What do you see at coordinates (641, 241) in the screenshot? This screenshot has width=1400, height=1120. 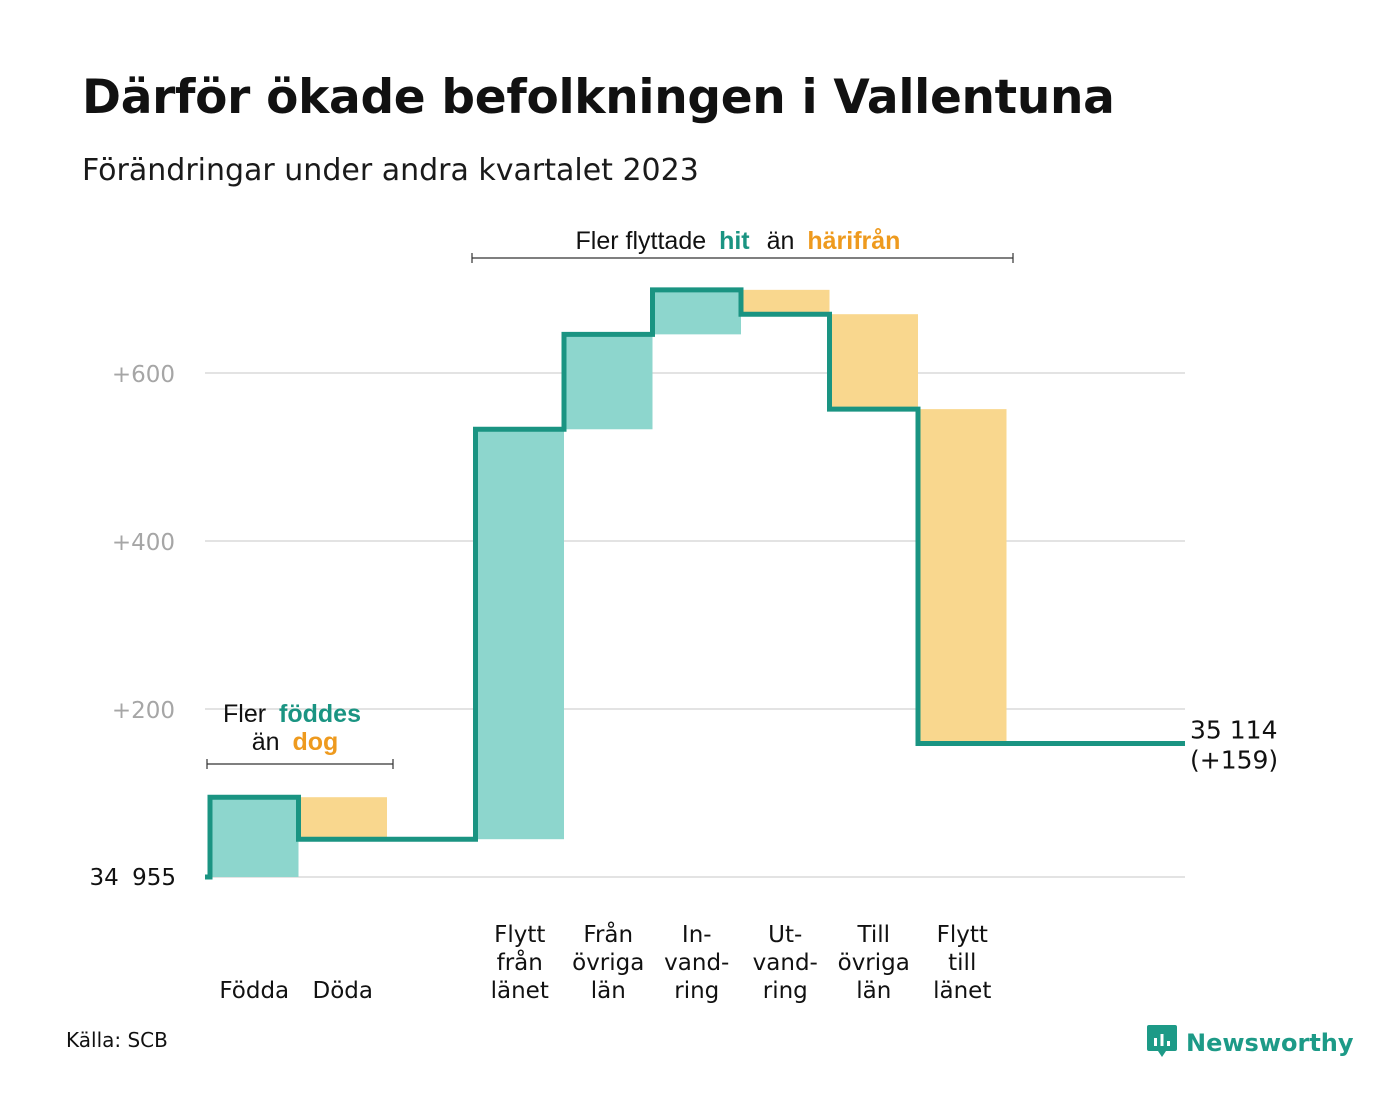 I see `annotation-moves-prefix: Fler flyttade` at bounding box center [641, 241].